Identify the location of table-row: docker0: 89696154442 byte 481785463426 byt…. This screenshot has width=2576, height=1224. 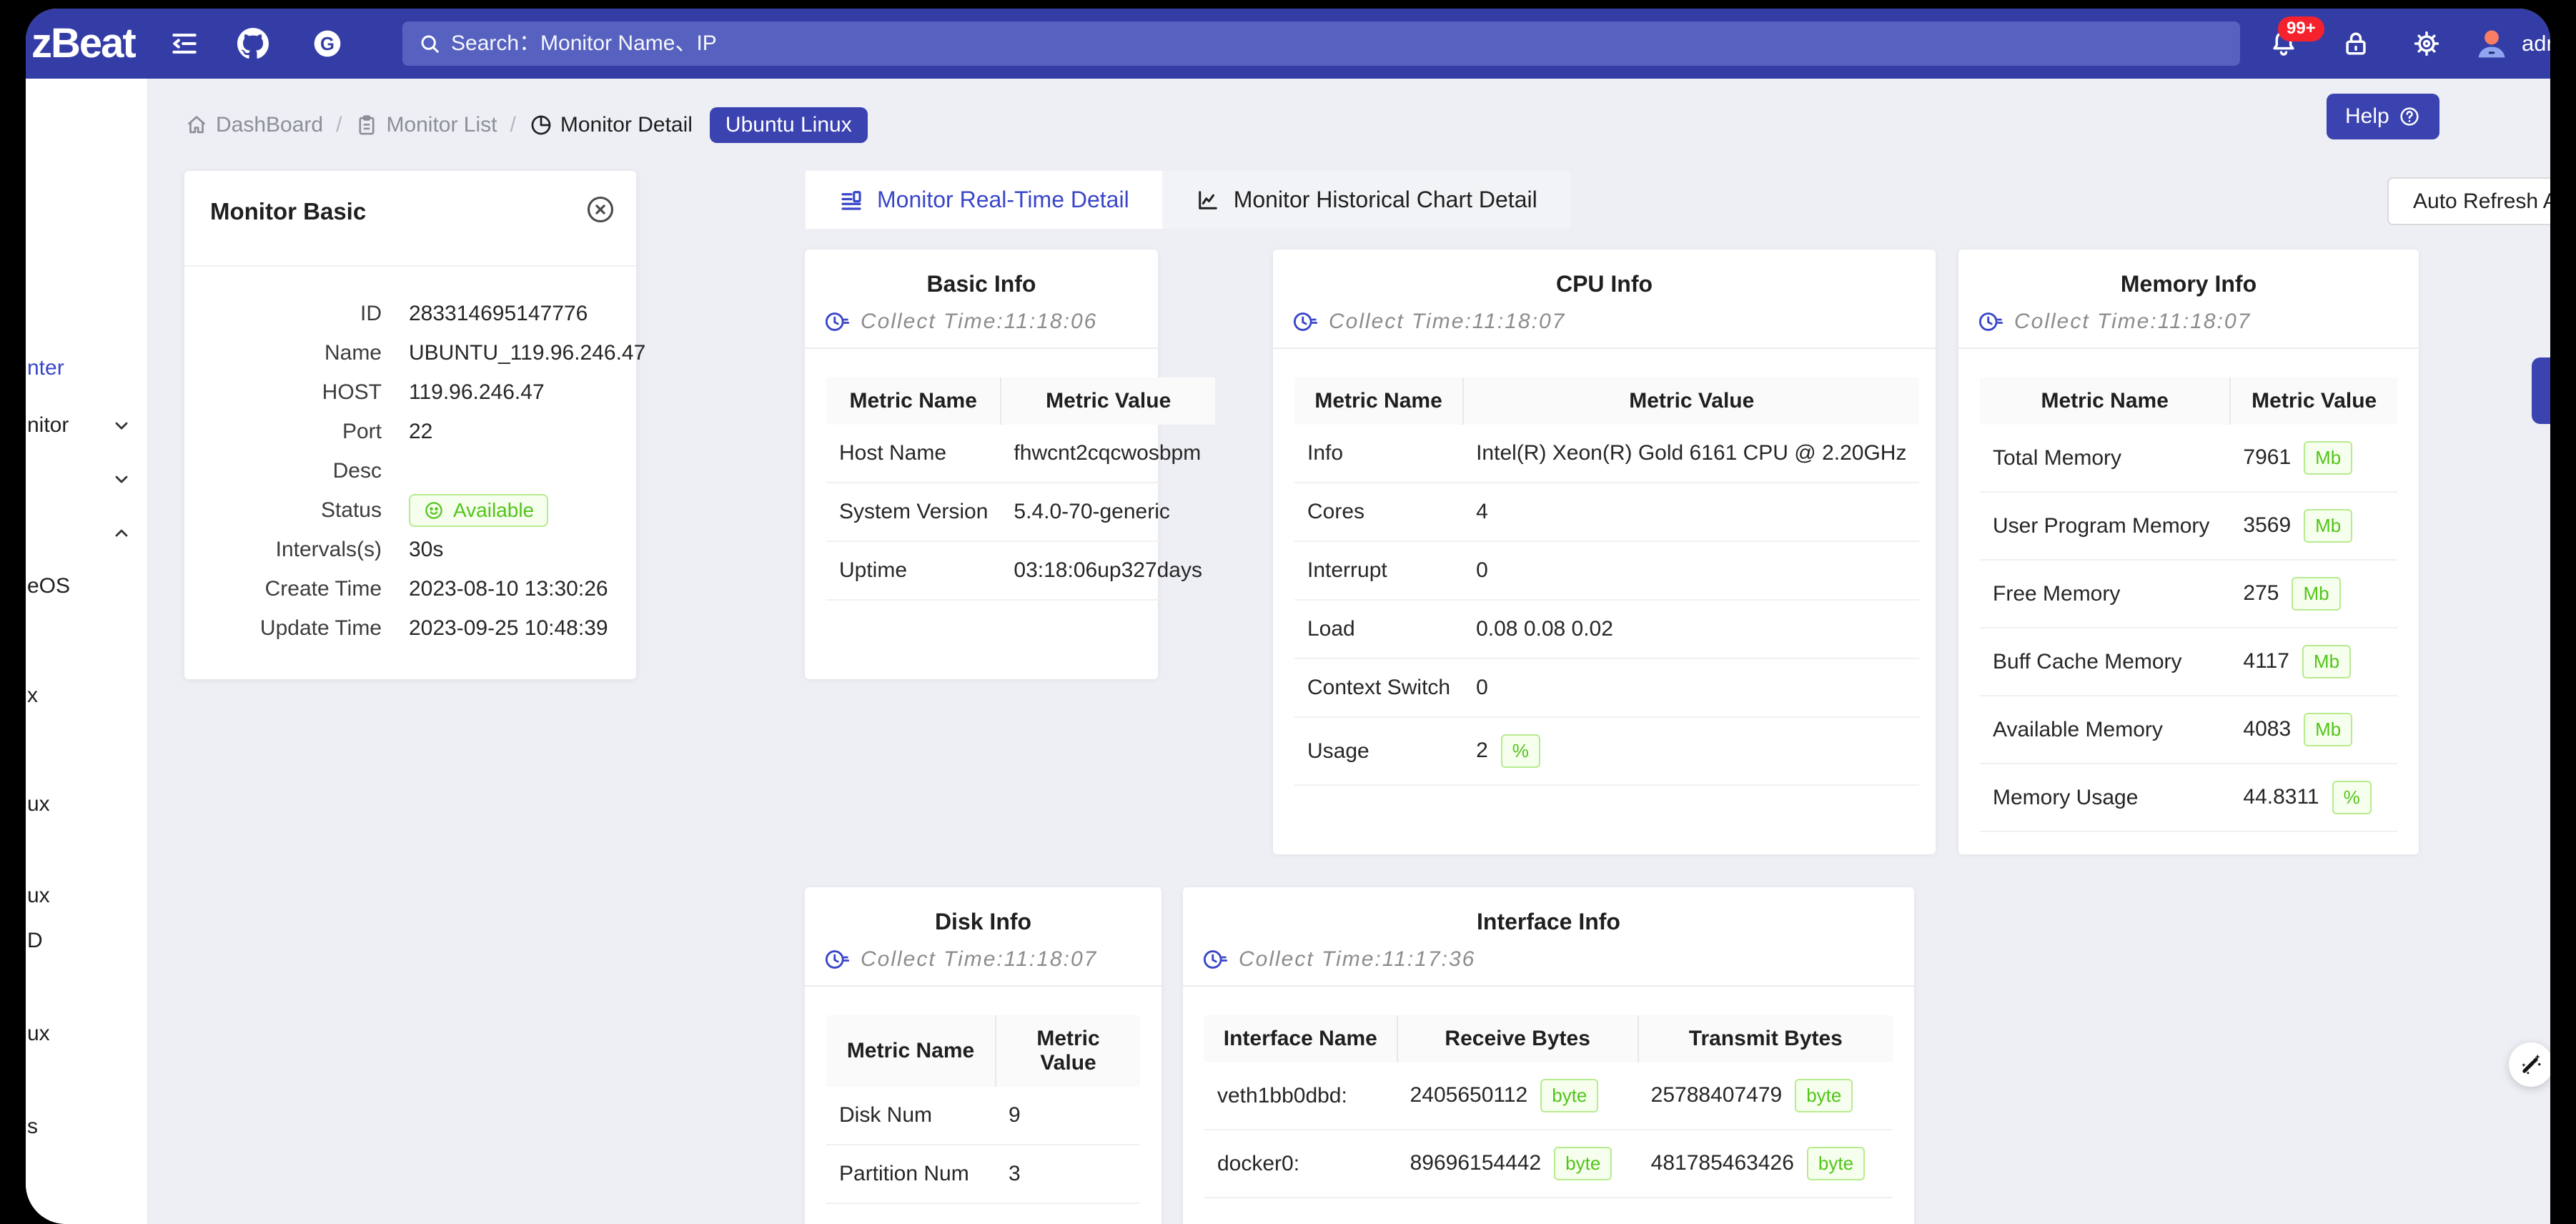
(1548, 1164).